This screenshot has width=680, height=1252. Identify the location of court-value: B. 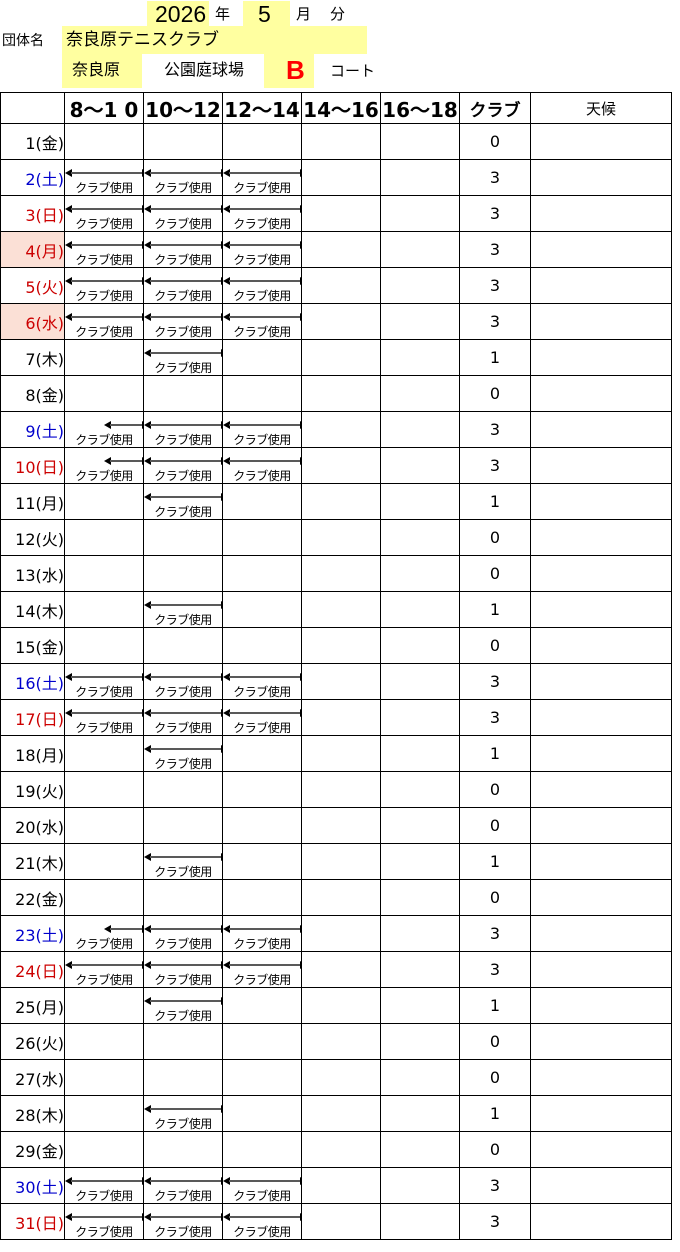
(295, 70).